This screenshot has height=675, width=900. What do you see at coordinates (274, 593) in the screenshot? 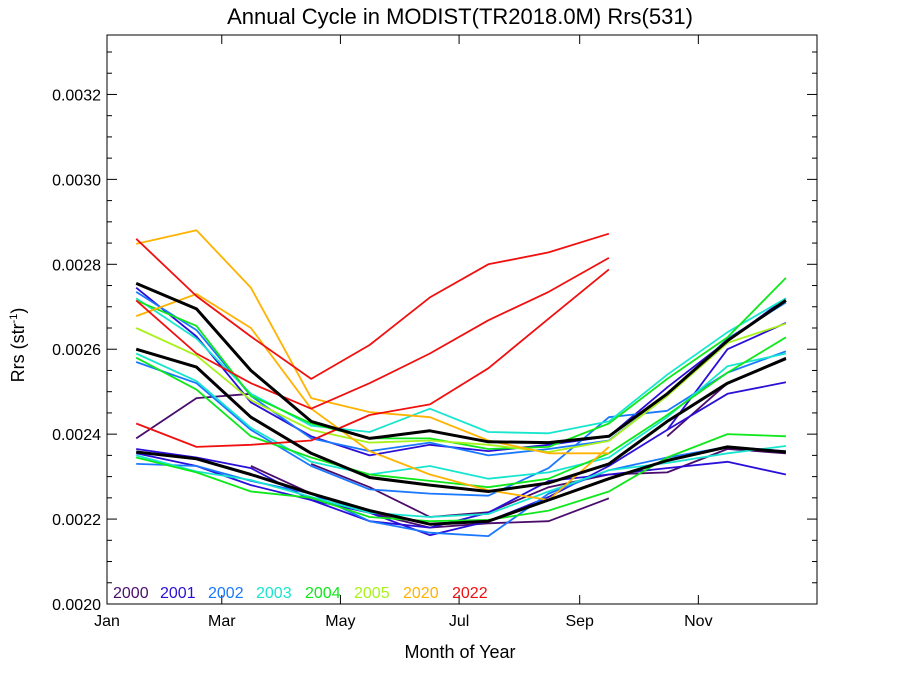
I see `legend-entry: 2003` at bounding box center [274, 593].